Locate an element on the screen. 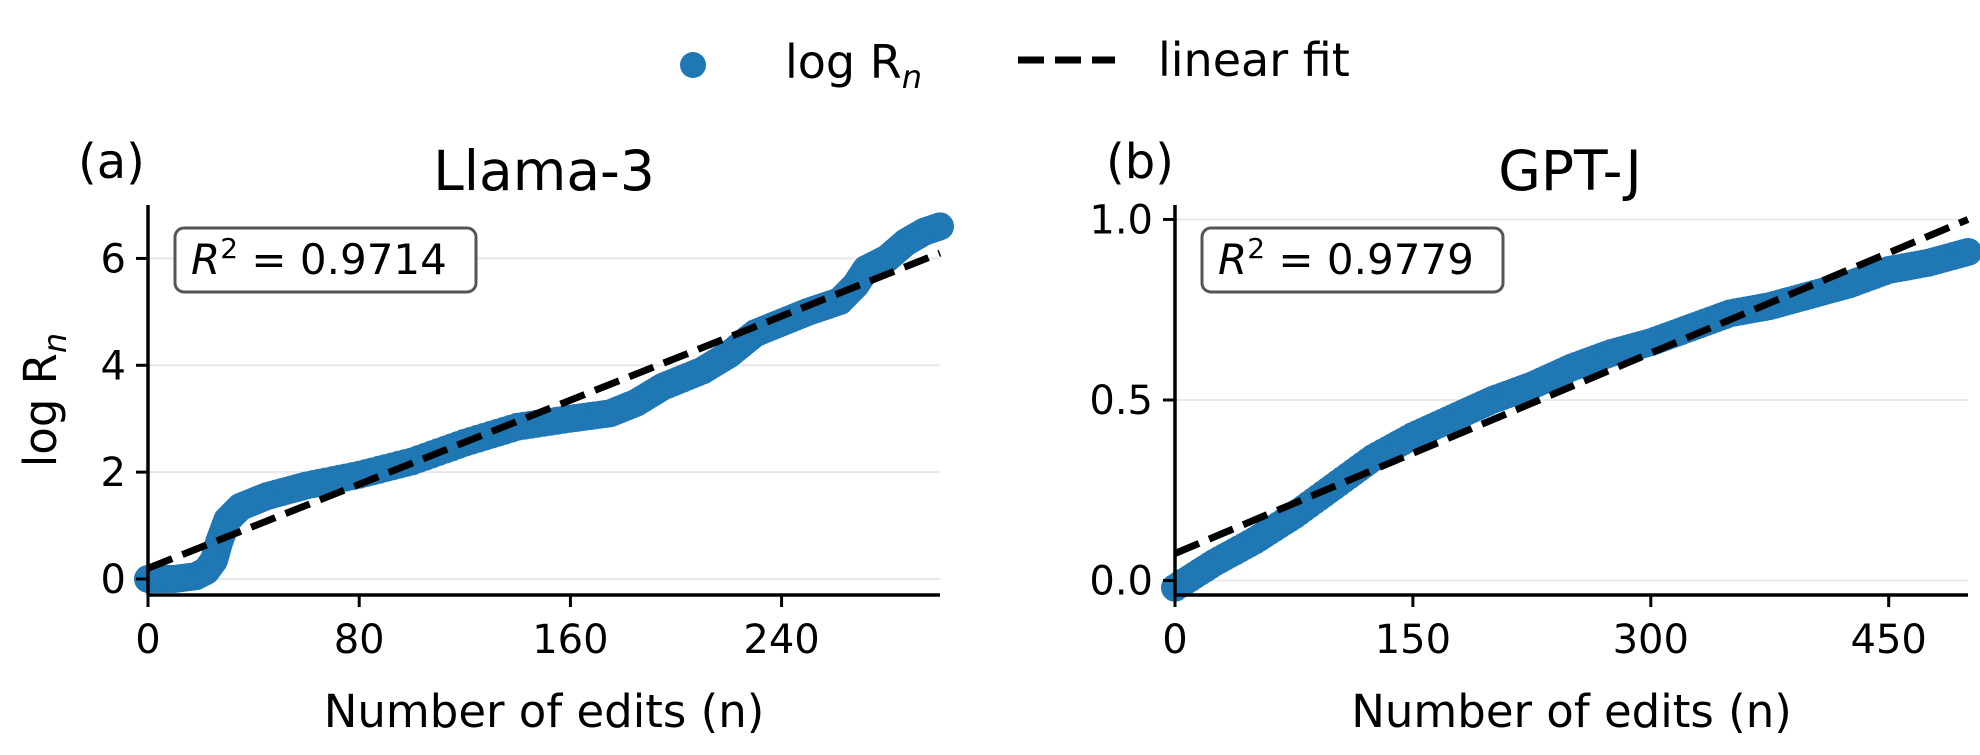  y-tick-label: 0.5 is located at coordinates (1121, 401).